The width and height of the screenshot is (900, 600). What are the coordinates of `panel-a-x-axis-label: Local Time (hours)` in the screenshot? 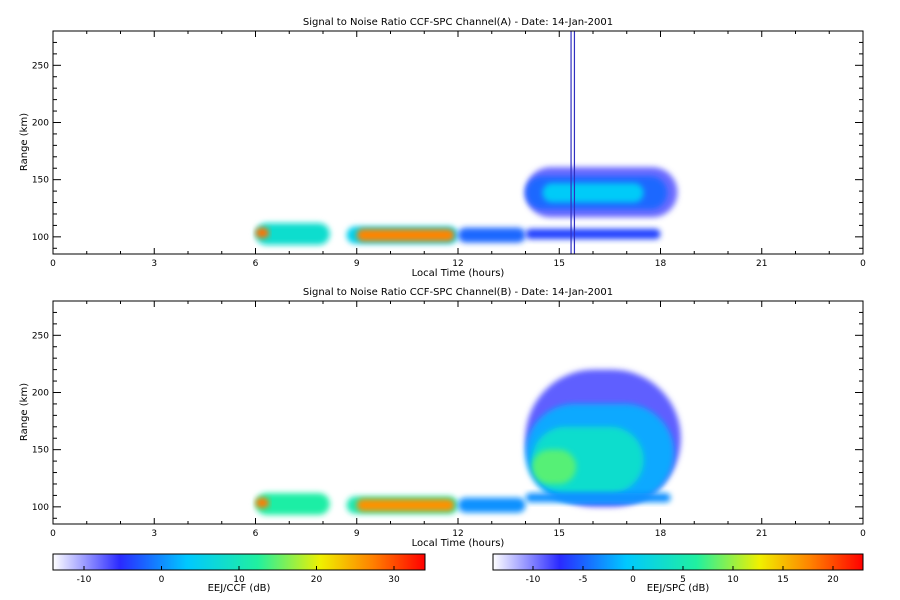 It's located at (458, 273).